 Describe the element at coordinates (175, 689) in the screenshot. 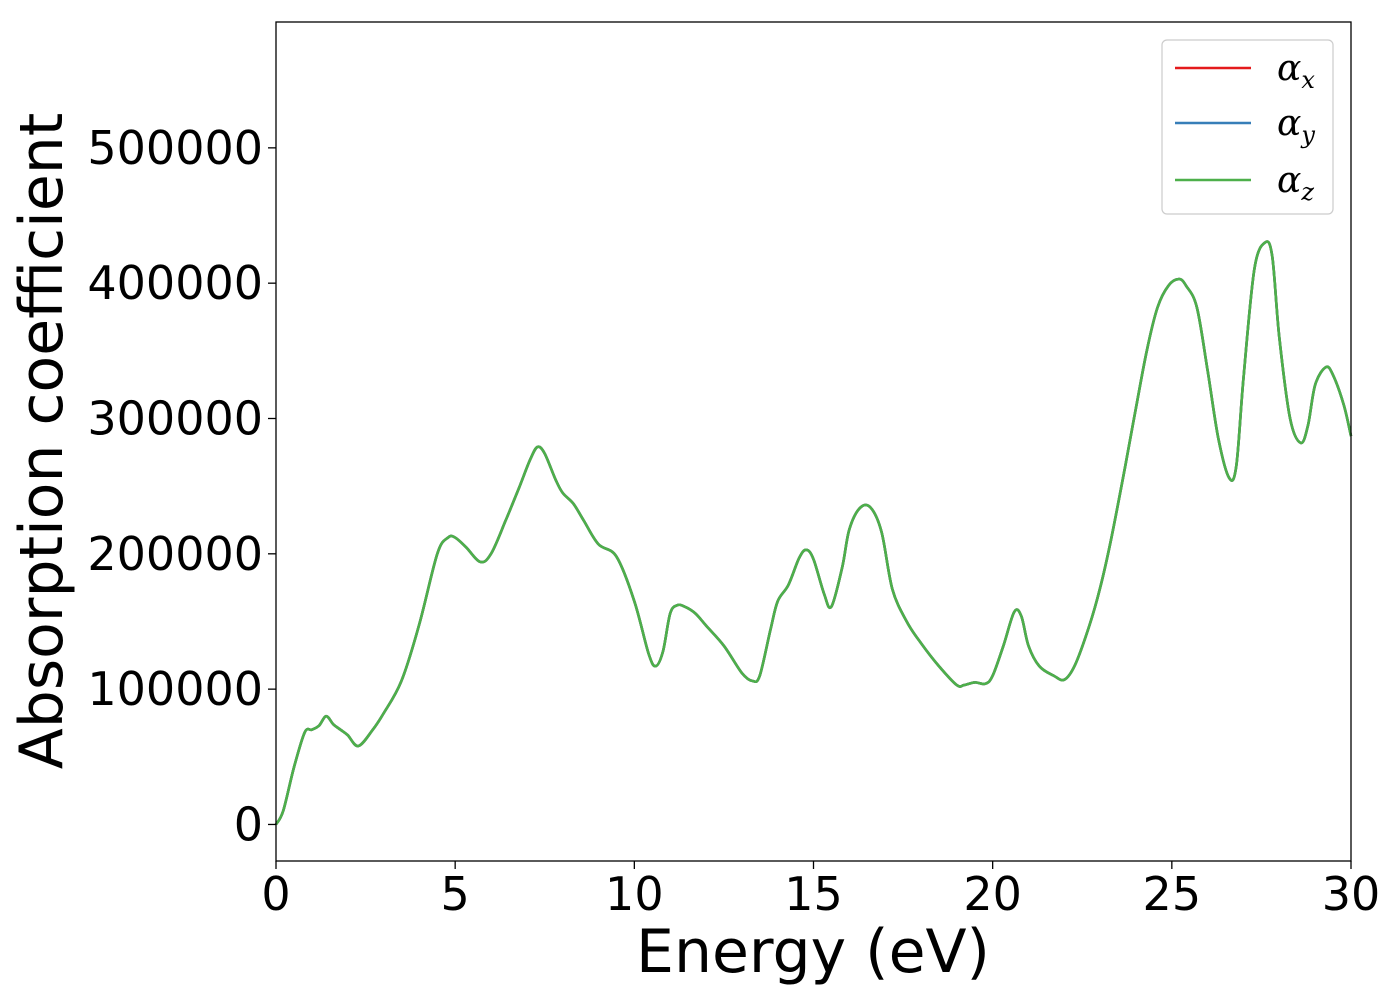

I see `y-tick-label: 100000` at that location.